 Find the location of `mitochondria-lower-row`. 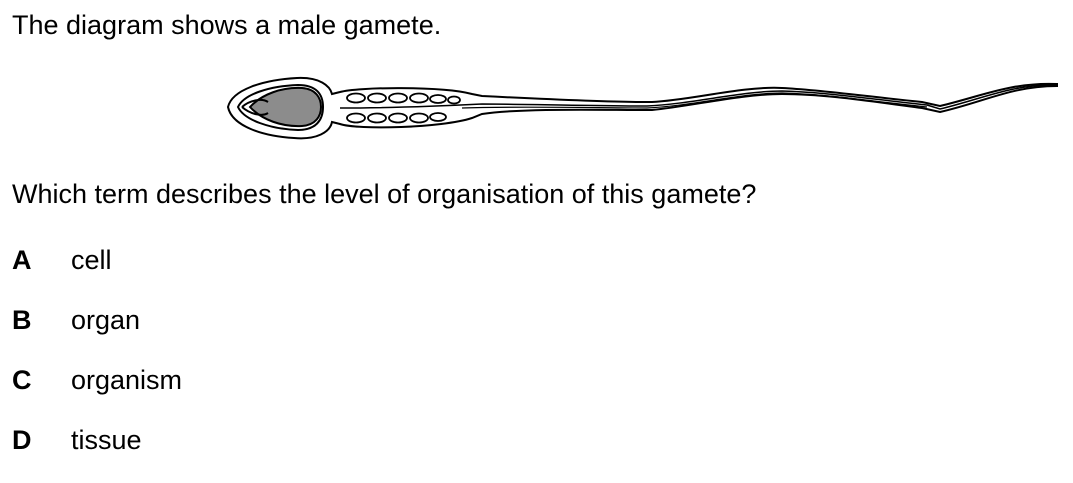

mitochondria-lower-row is located at coordinates (396, 118).